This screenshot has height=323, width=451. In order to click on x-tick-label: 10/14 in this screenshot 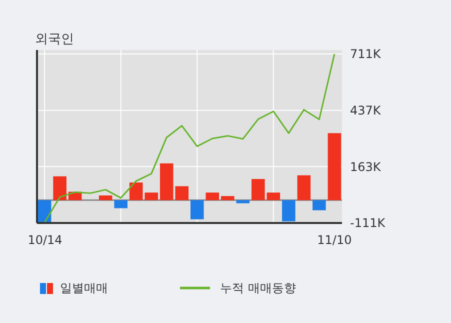, I will do `click(45, 240)`.